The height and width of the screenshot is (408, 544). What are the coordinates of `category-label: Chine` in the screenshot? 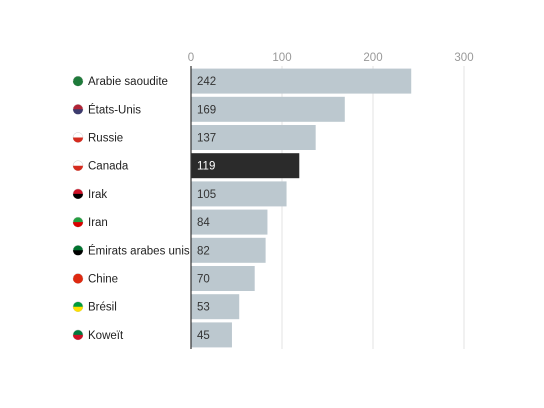 It's located at (103, 280).